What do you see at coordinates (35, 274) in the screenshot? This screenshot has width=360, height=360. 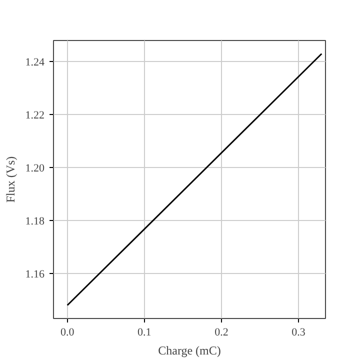 I see `y-tick-label: 1.16` at bounding box center [35, 274].